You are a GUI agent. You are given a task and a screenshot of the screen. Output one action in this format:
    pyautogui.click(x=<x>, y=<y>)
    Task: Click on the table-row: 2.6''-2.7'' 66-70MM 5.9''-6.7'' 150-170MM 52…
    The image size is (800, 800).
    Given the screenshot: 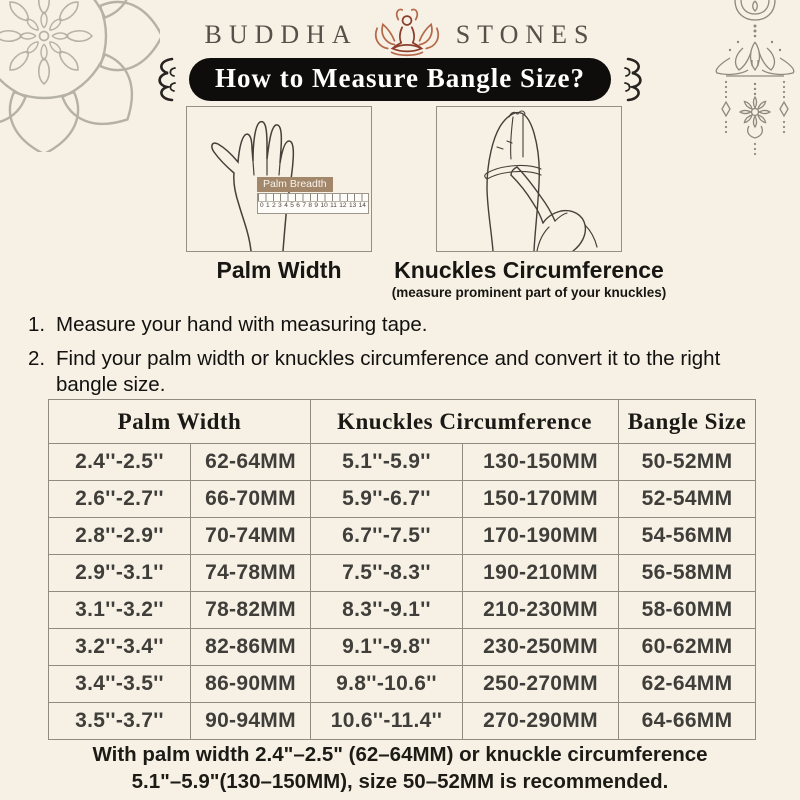 What is the action you would take?
    pyautogui.click(x=402, y=499)
    